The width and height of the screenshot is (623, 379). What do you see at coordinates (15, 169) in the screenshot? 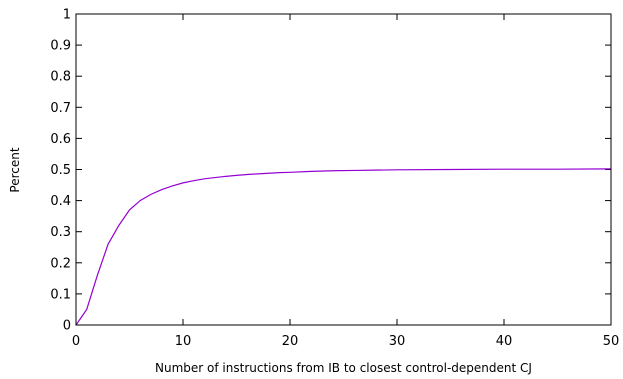
I see `y-axis-title: Percent` at bounding box center [15, 169].